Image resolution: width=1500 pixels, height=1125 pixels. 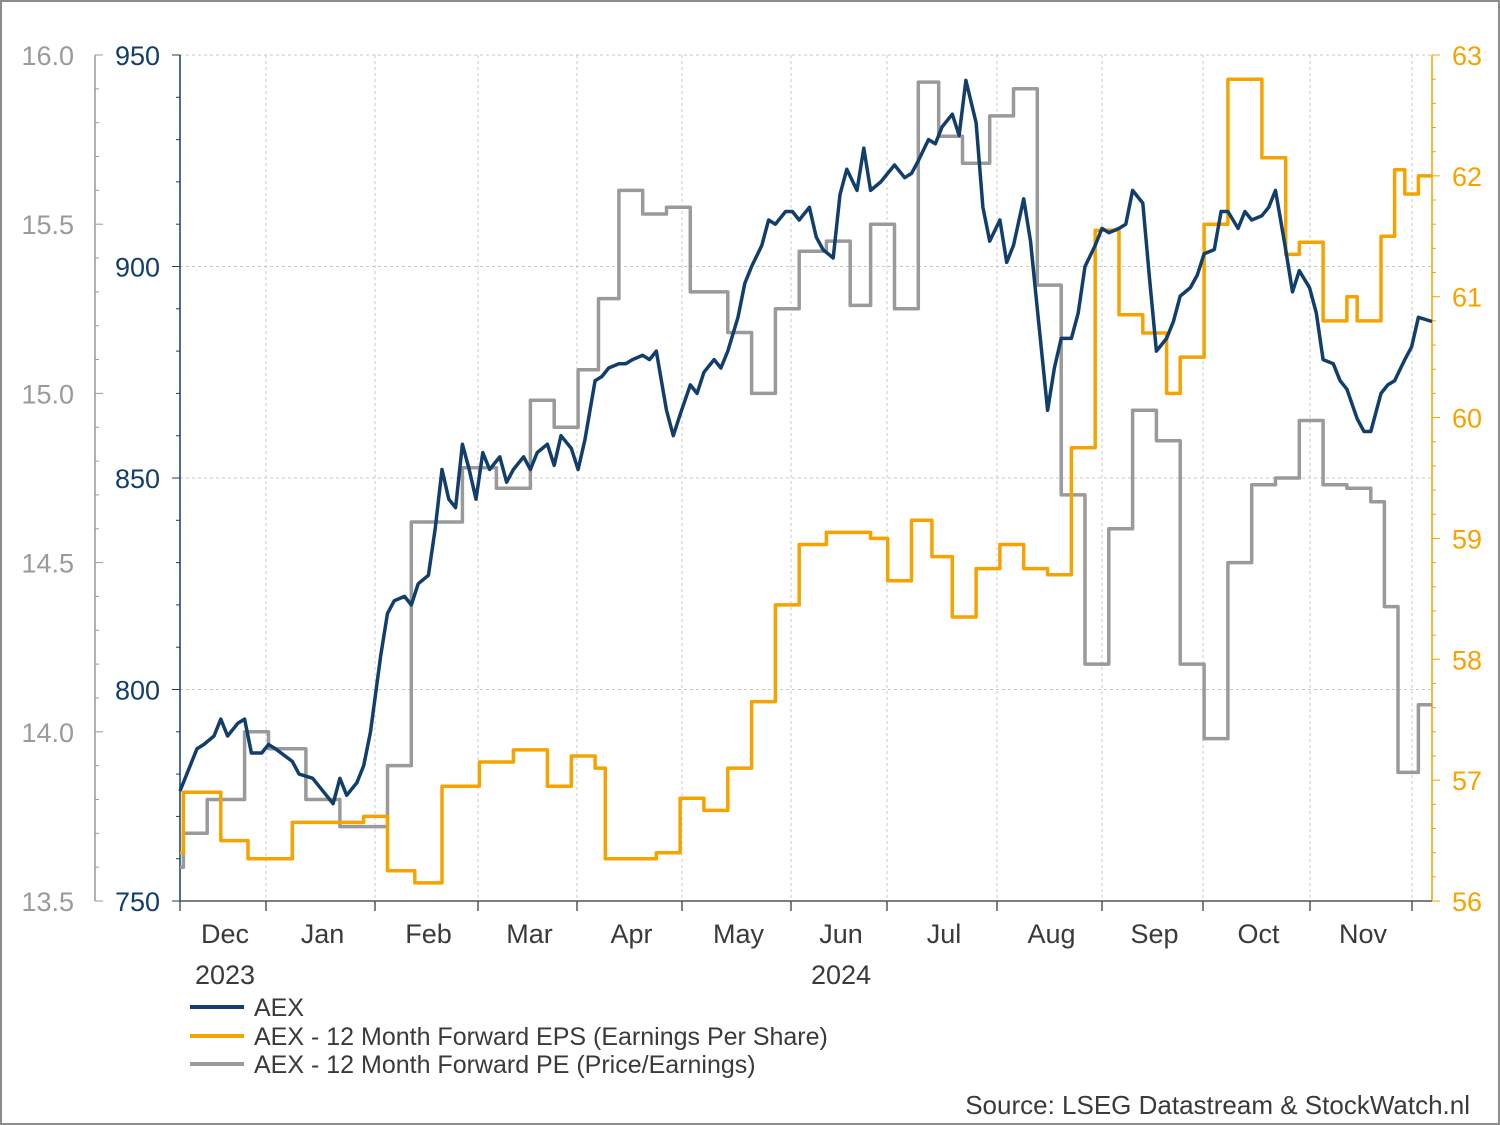 What do you see at coordinates (841, 934) in the screenshot?
I see `x-month-label: Jun` at bounding box center [841, 934].